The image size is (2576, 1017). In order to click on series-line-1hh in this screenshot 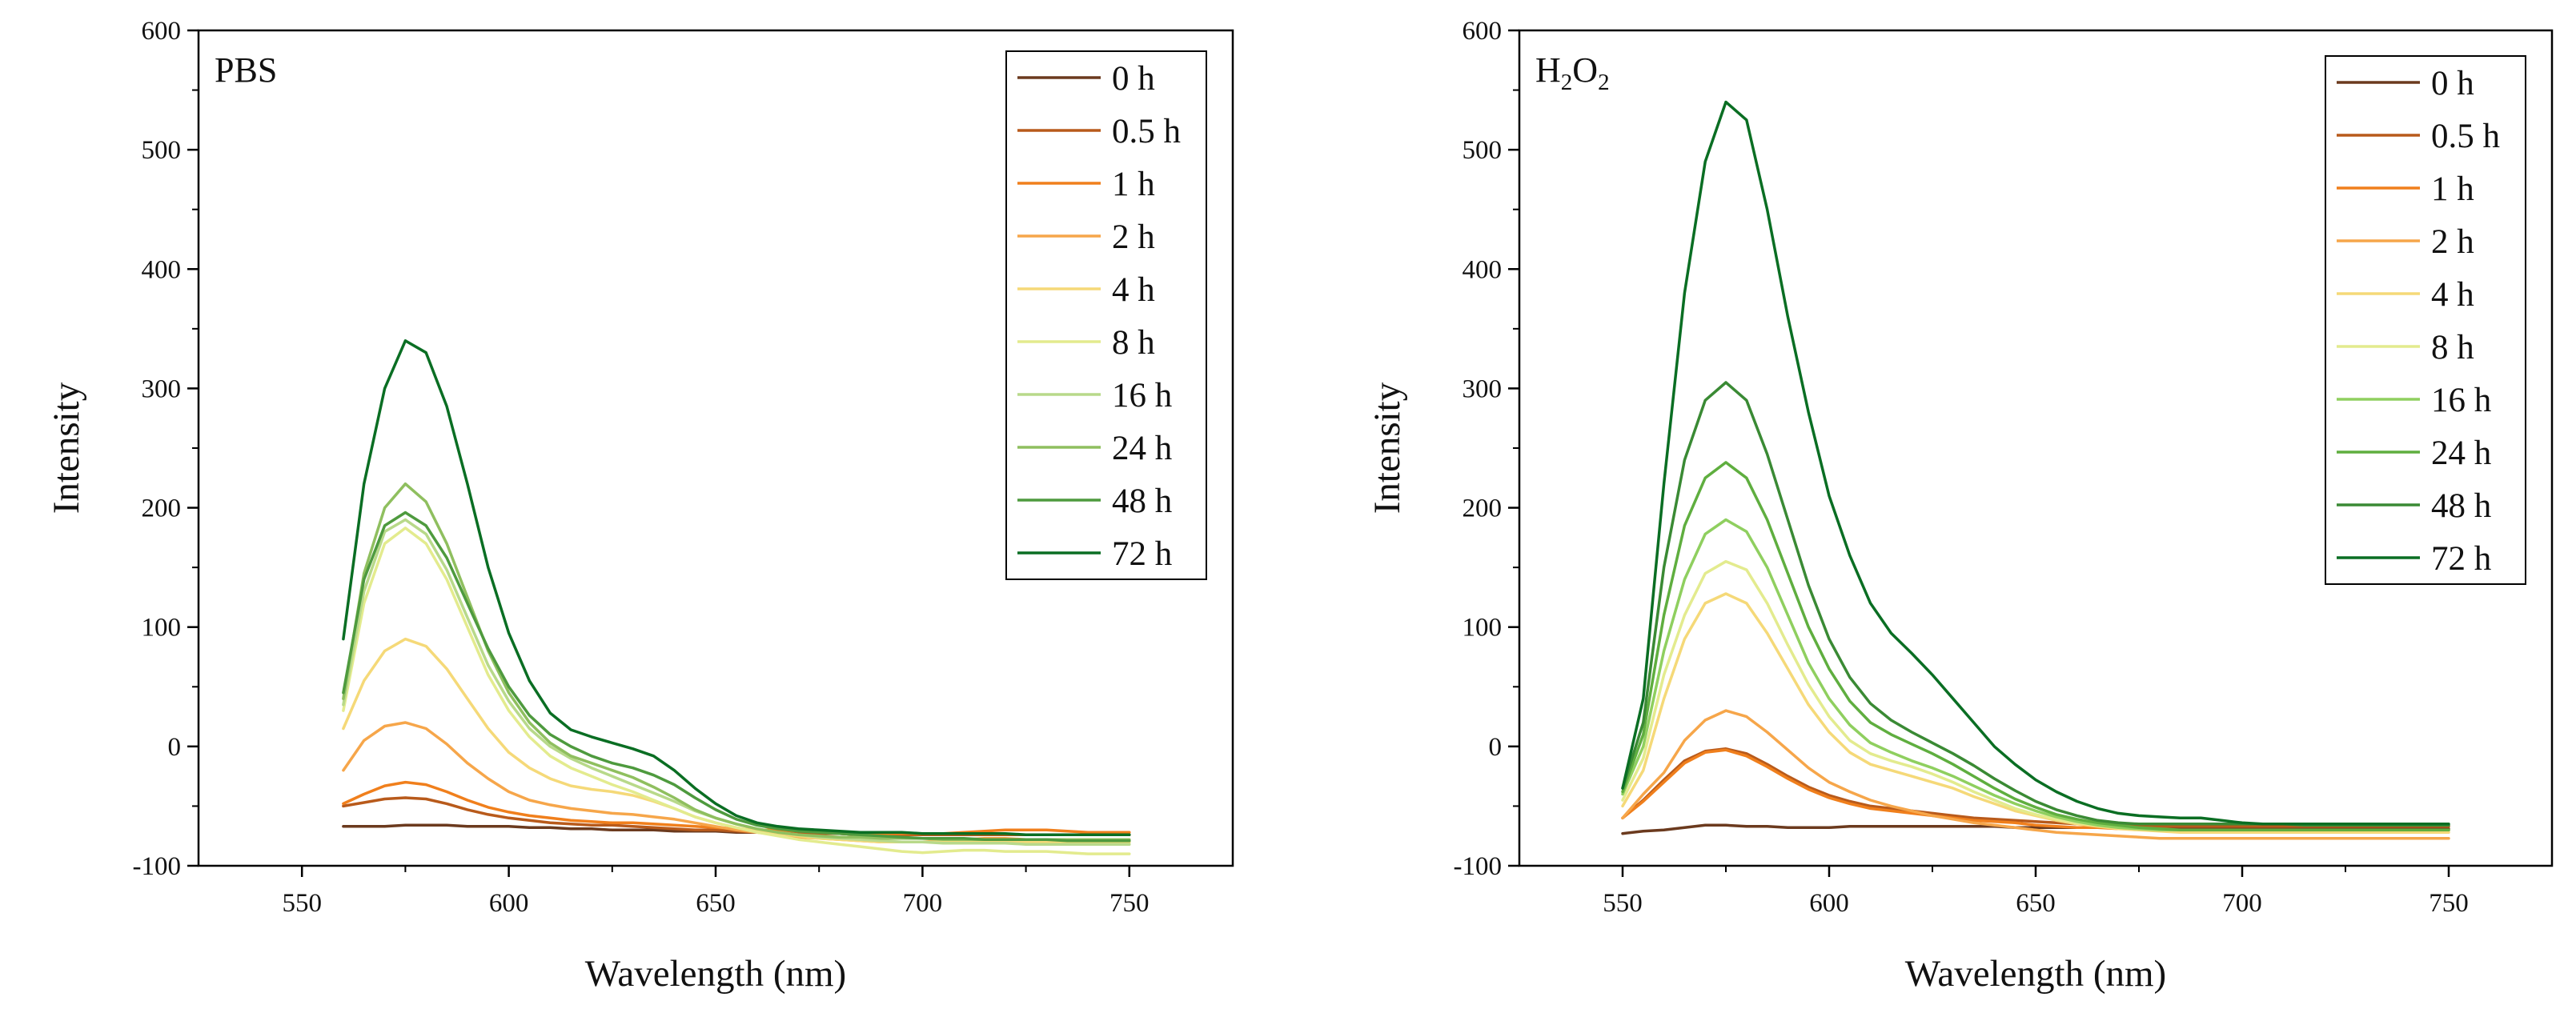, I will do `click(2035, 790)`.